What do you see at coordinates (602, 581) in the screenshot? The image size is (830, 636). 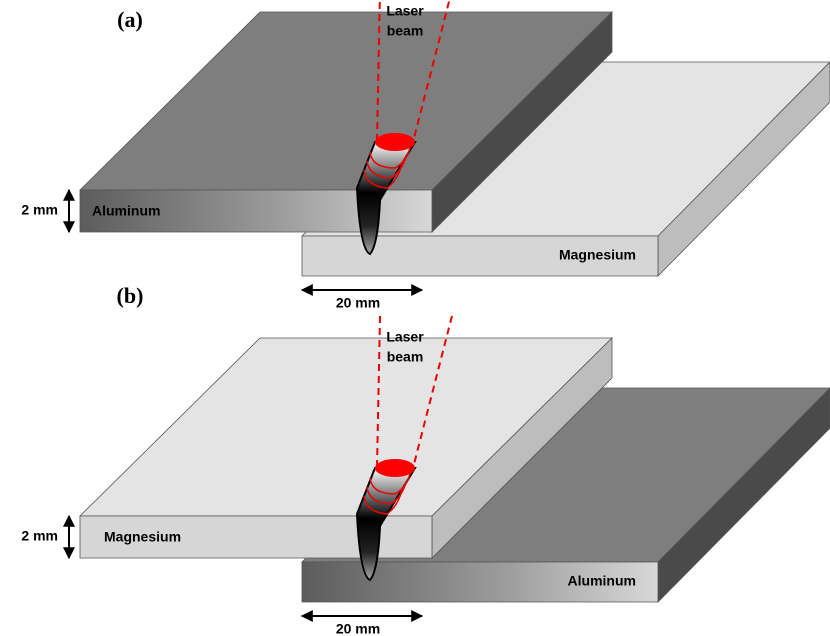 I see `bottom-plate-label: Aluminum` at bounding box center [602, 581].